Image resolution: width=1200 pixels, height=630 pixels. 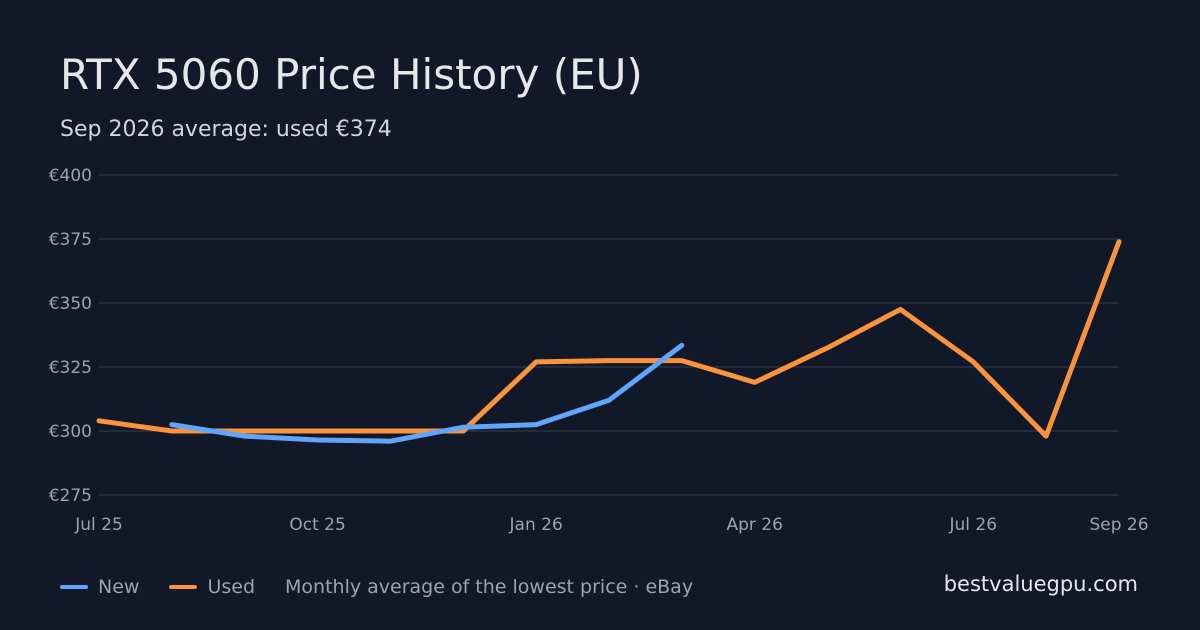 I want to click on y-tick-label: €325, so click(x=70, y=368).